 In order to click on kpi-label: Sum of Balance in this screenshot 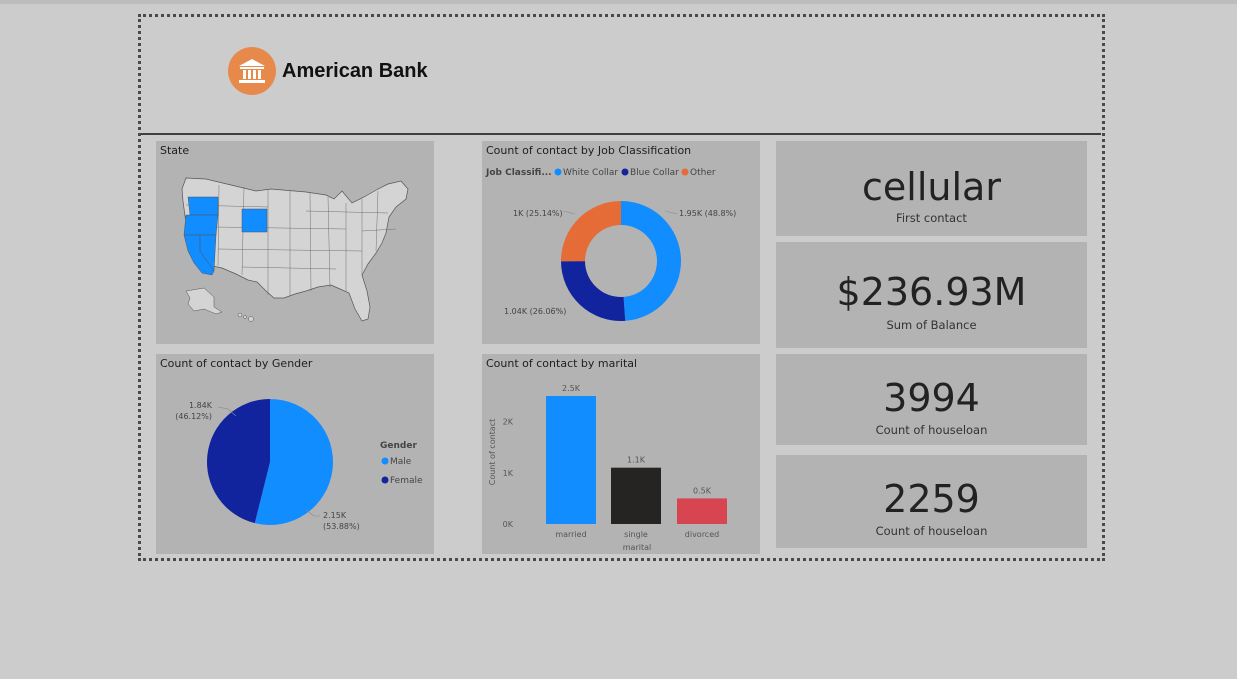, I will do `click(931, 325)`.